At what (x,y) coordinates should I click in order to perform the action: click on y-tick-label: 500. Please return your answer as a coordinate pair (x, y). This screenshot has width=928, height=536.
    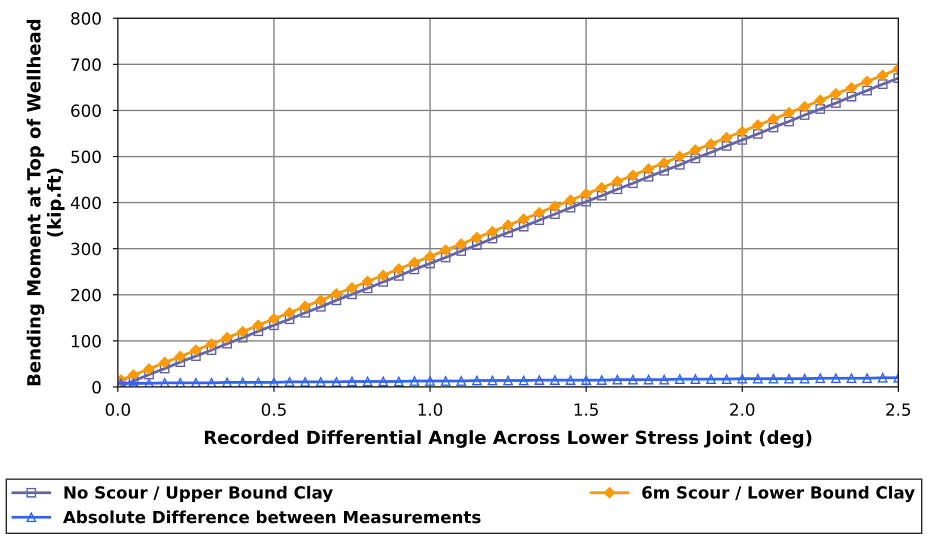
    Looking at the image, I should click on (86, 157).